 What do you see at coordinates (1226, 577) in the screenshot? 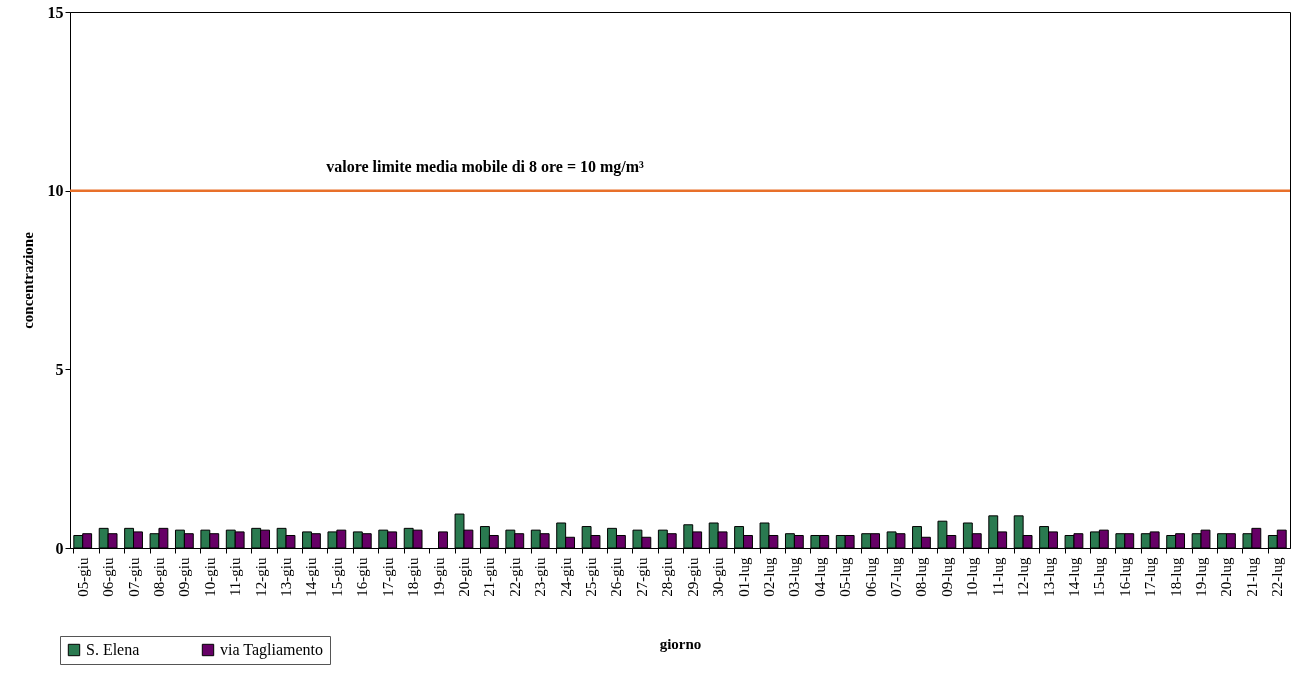
I see `x-tick-label: 20-lug` at bounding box center [1226, 577].